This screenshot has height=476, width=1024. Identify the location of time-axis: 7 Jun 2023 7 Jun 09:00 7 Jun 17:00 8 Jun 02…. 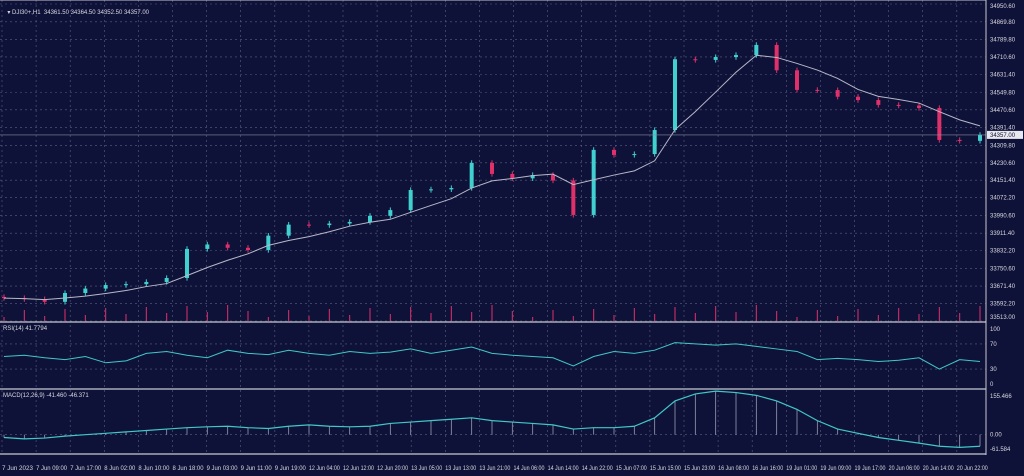
(495, 469).